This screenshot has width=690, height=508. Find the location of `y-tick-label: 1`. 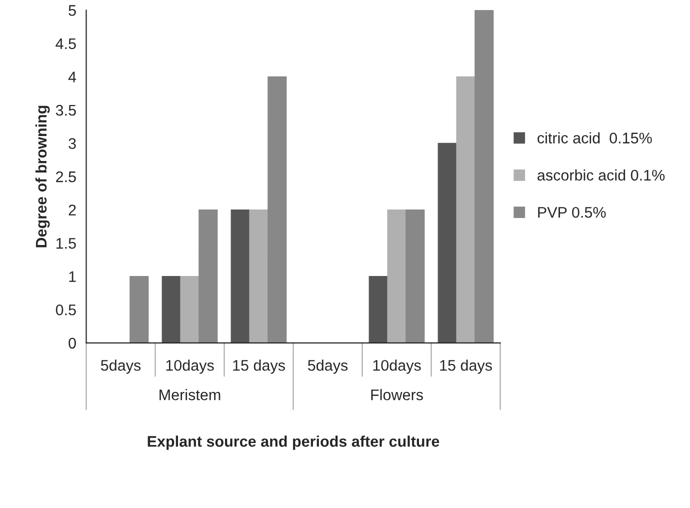

y-tick-label: 1 is located at coordinates (72, 276).